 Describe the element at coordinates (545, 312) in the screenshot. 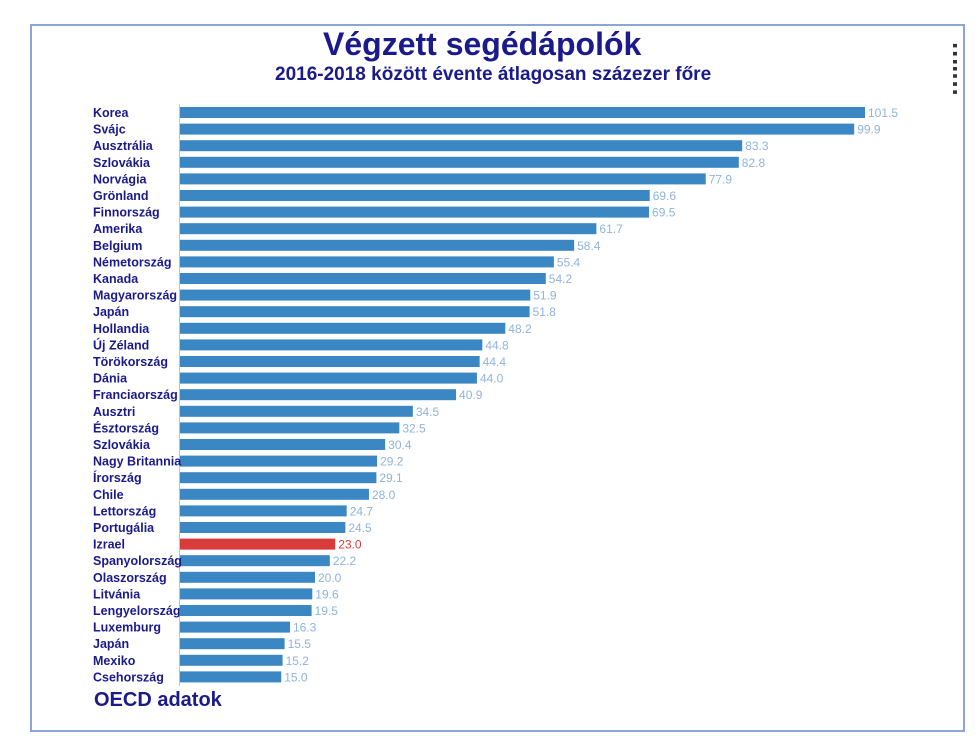

I see `value-label: 51.8` at that location.